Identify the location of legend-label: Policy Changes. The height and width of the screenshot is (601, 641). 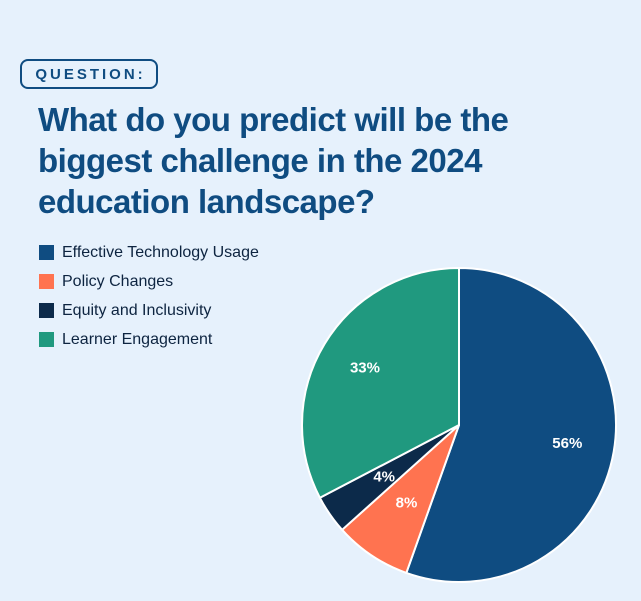
(118, 281).